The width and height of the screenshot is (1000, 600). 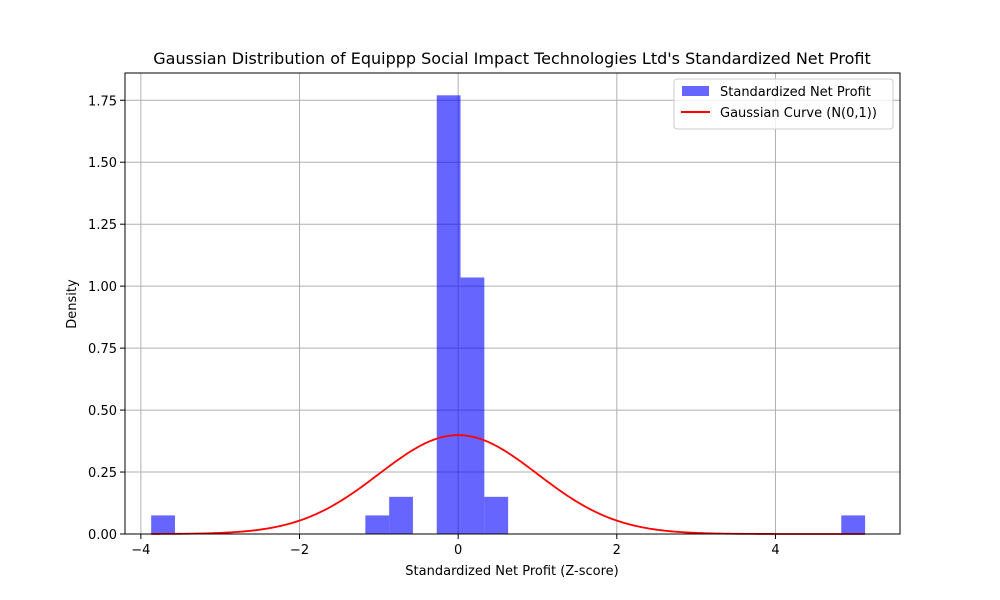 What do you see at coordinates (102, 349) in the screenshot?
I see `y-tick-label: 0.75` at bounding box center [102, 349].